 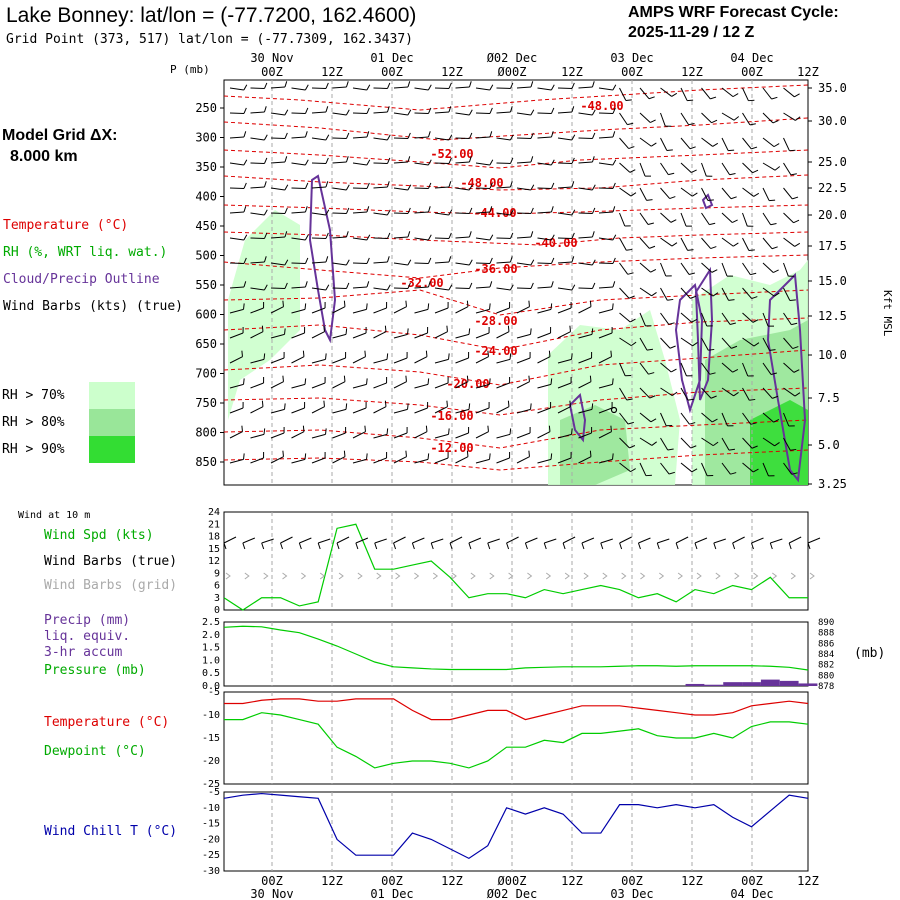 What do you see at coordinates (206, 138) in the screenshot?
I see `pressure-tick-label: 300` at bounding box center [206, 138].